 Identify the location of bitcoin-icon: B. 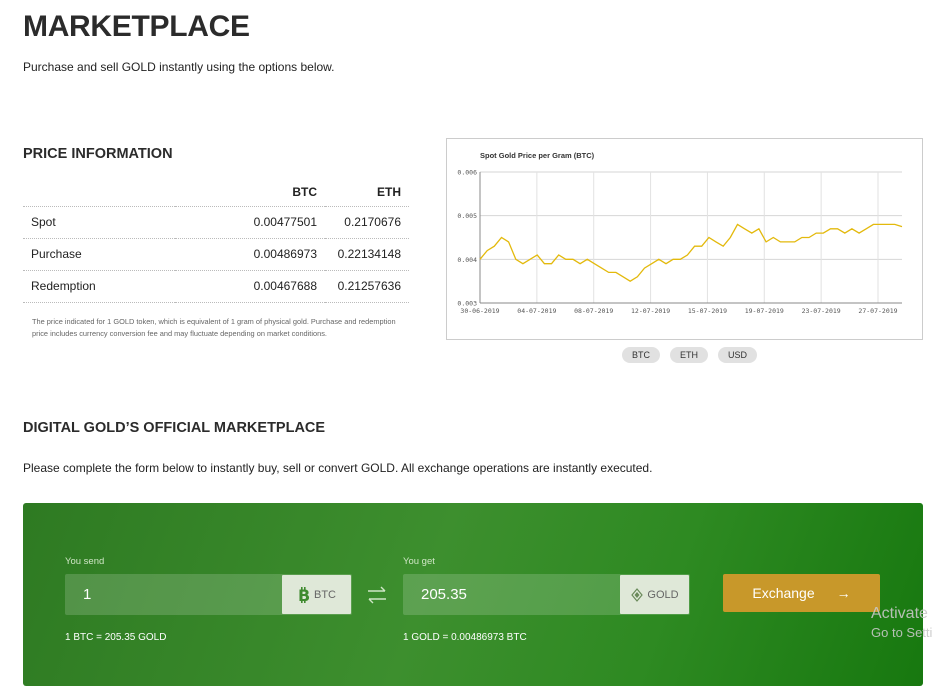
(304, 594).